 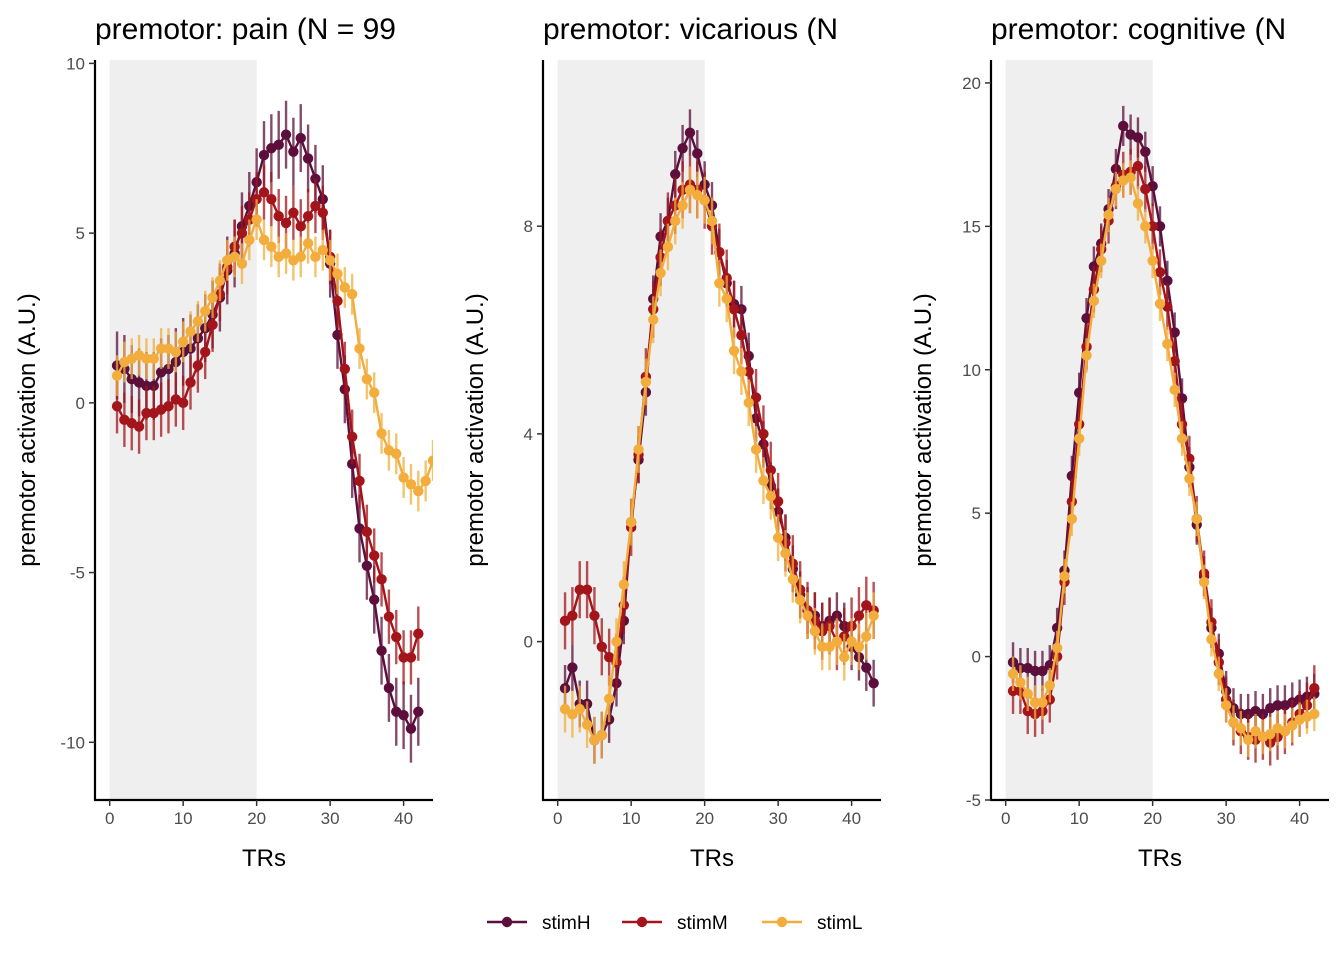 I want to click on y-tick-label: -10, so click(x=72, y=742).